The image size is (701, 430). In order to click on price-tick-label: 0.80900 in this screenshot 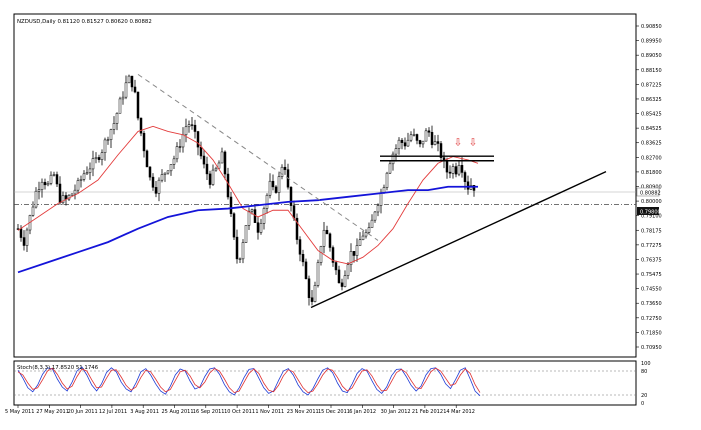, I will do `click(651, 188)`.